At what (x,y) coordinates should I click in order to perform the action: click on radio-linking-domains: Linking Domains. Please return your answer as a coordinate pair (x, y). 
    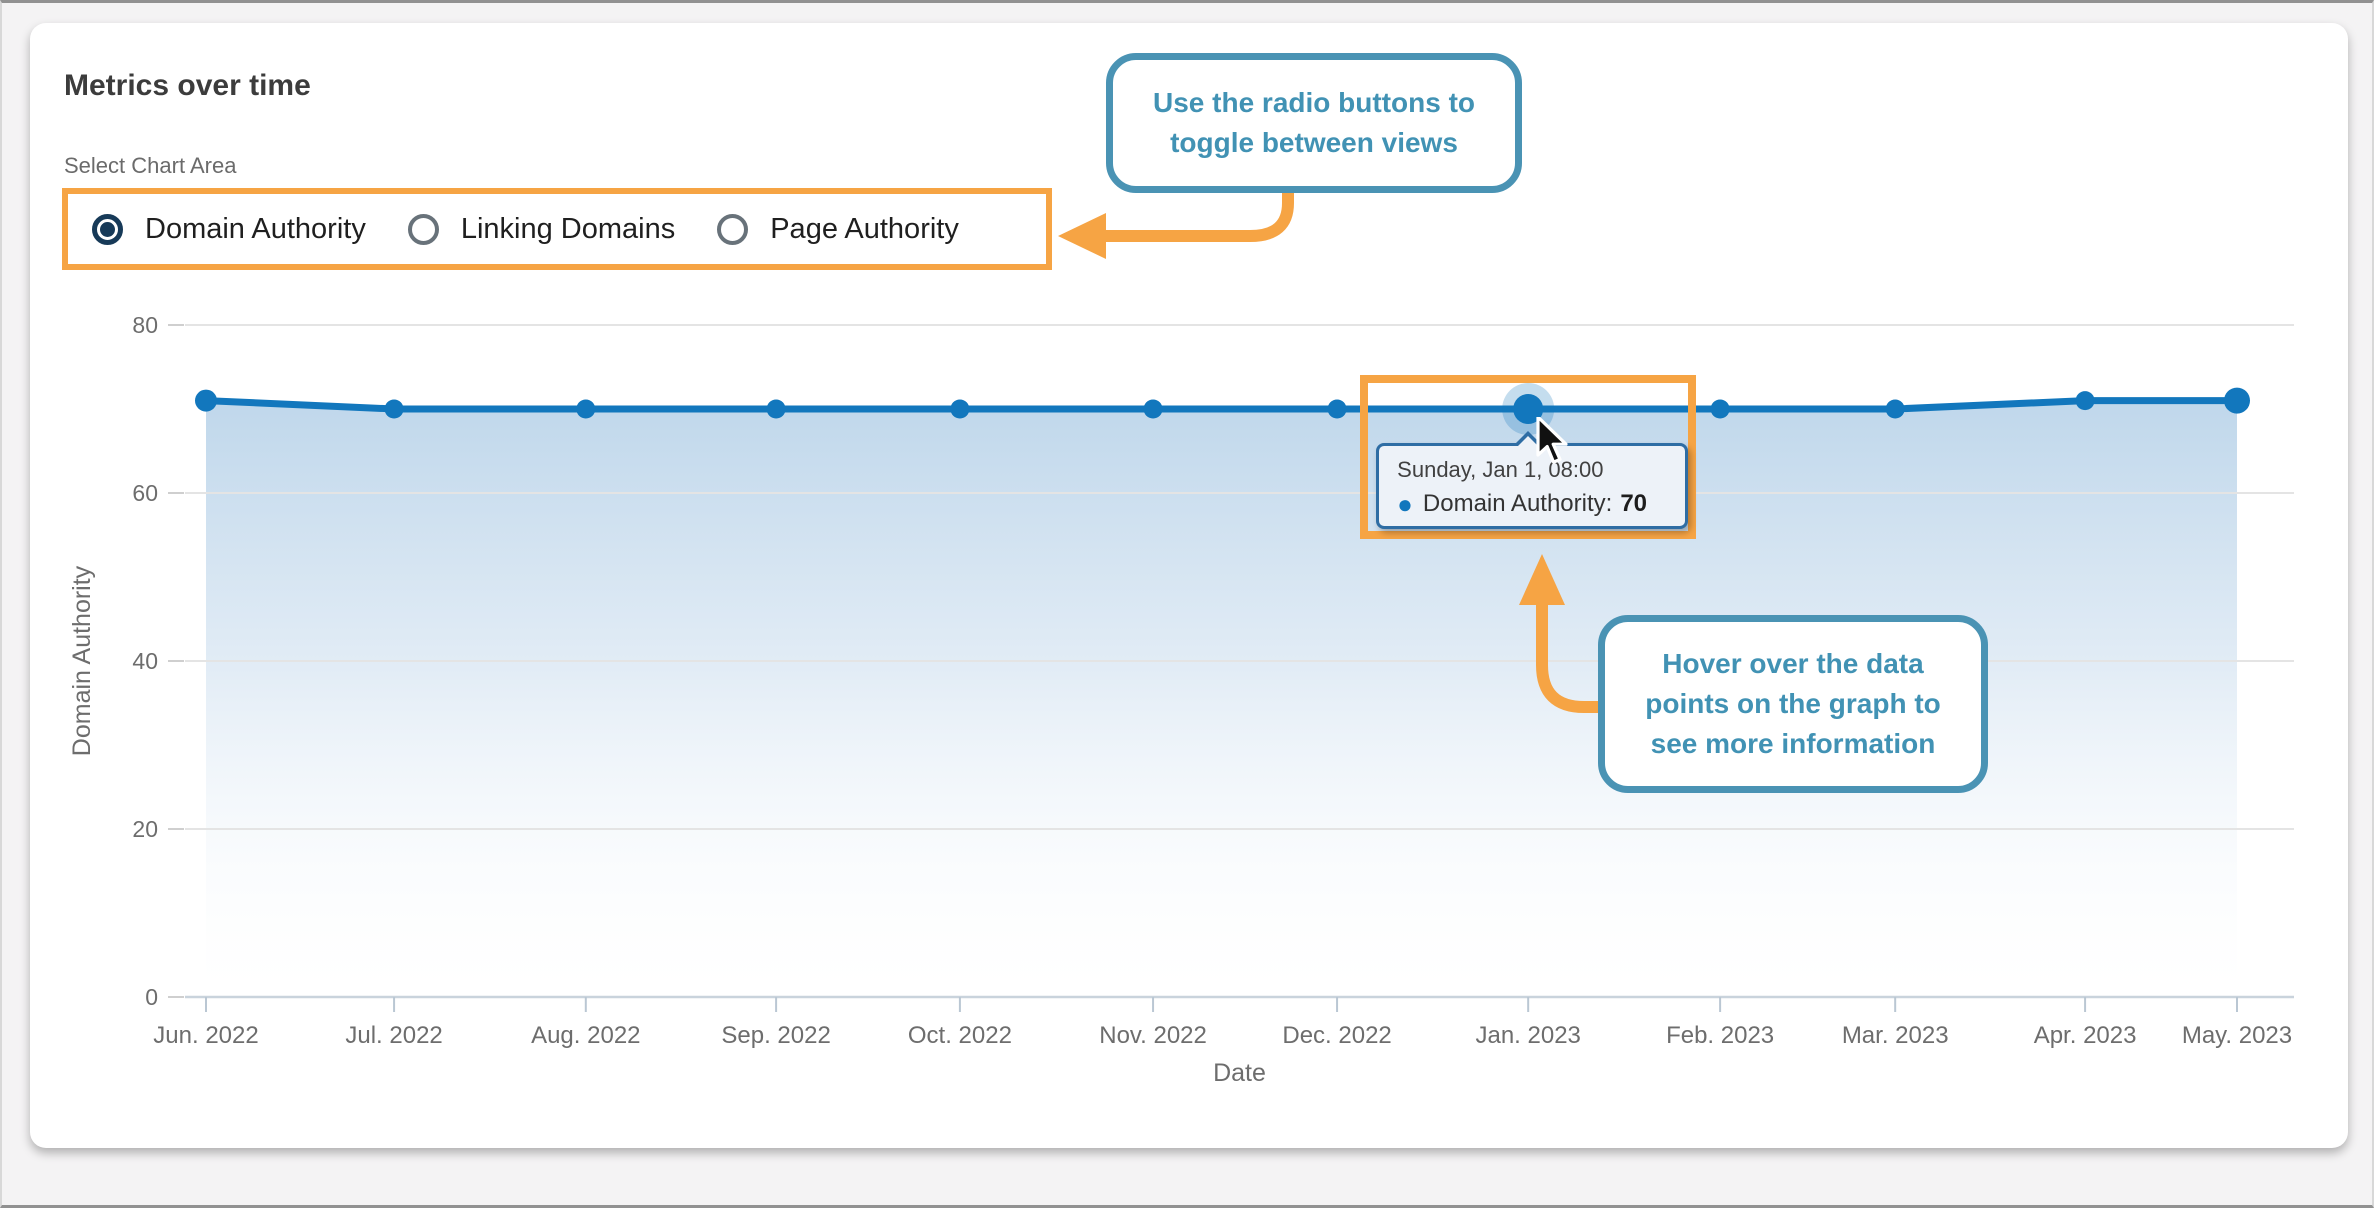
    Looking at the image, I should click on (541, 229).